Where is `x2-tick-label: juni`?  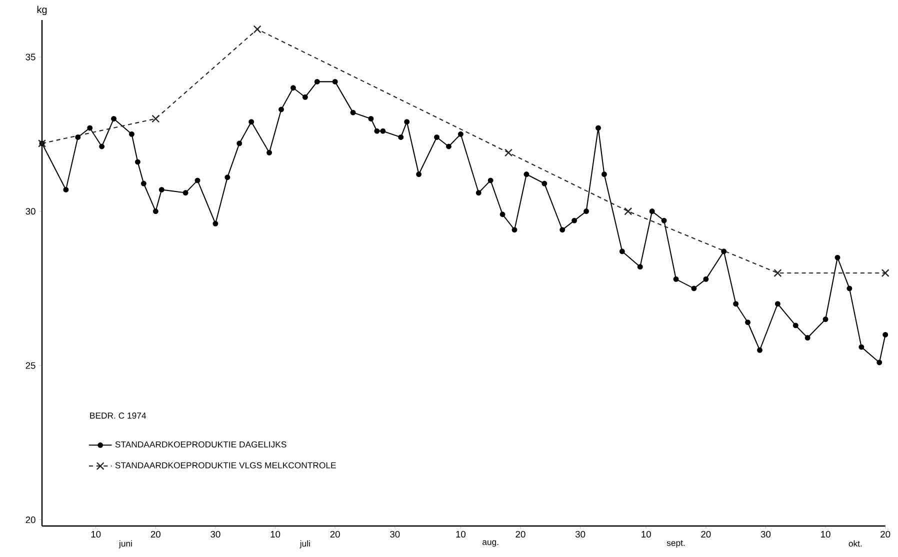
x2-tick-label: juni is located at coordinates (125, 544).